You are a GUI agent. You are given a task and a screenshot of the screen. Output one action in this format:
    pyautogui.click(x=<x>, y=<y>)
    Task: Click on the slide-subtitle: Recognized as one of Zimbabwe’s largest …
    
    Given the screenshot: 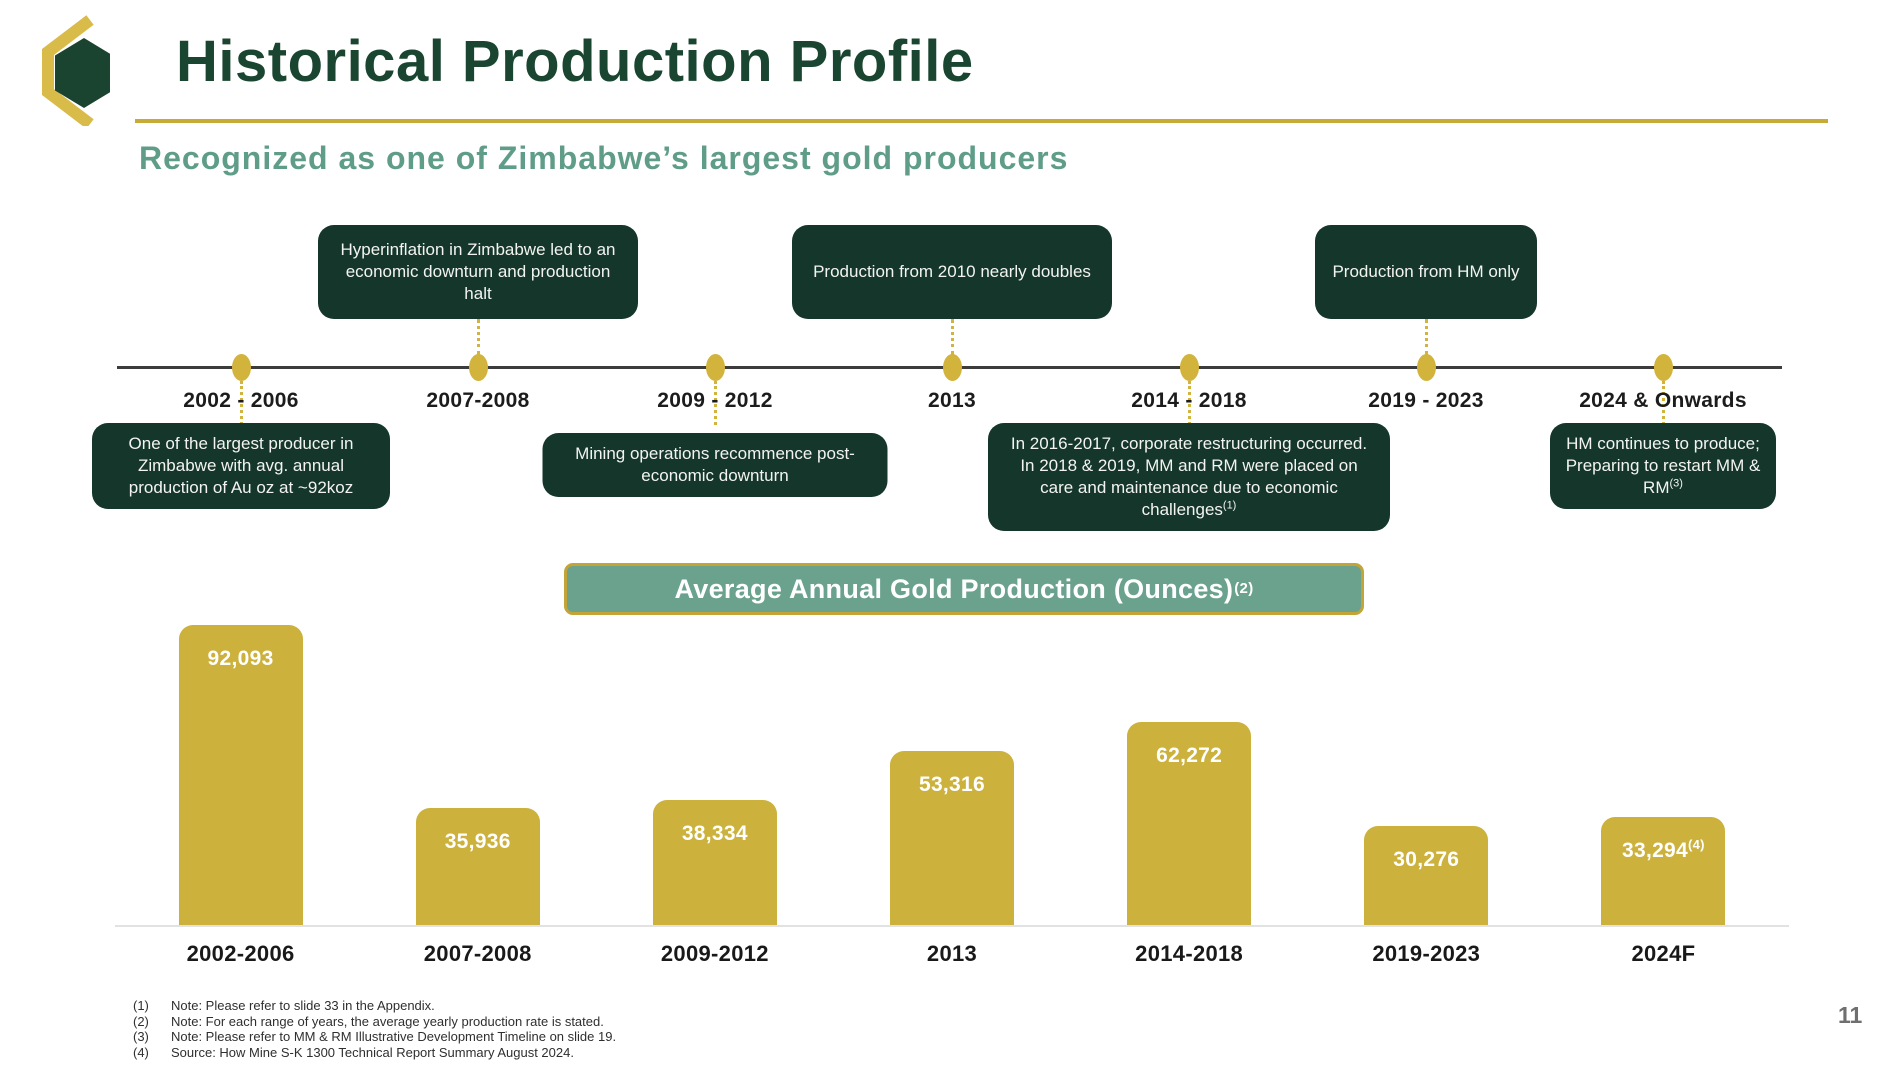 What is the action you would take?
    pyautogui.click(x=604, y=158)
    